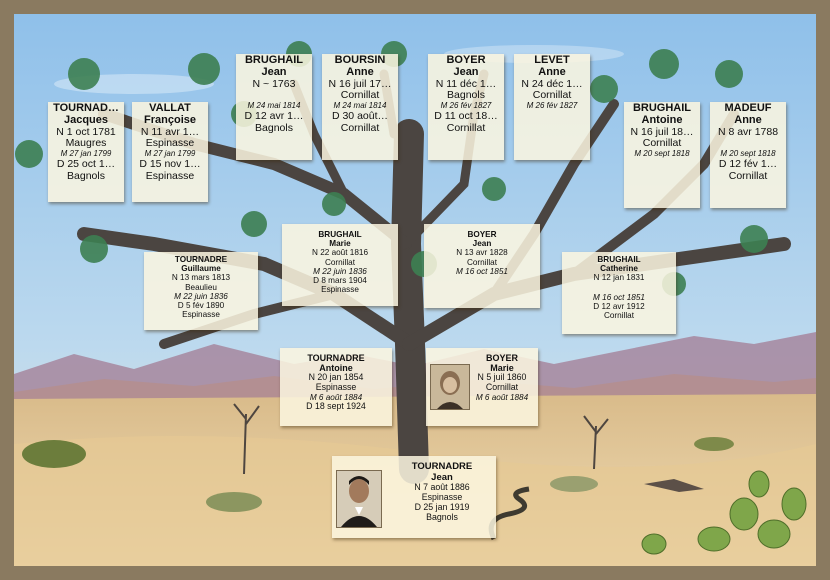 The height and width of the screenshot is (580, 830). I want to click on death: D 25 jan 1919, so click(442, 507).